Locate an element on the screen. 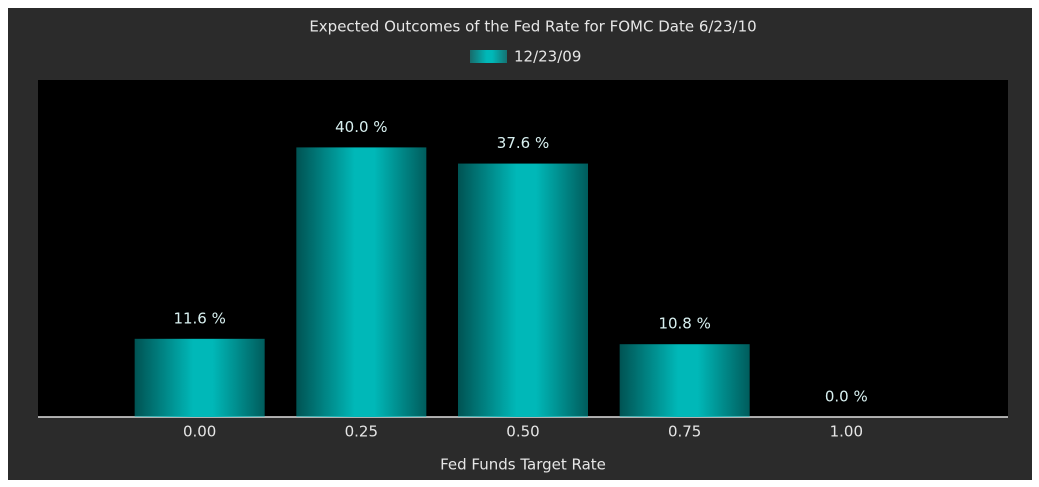 This screenshot has height=487, width=1039. data-label: 11.6 % is located at coordinates (199, 318).